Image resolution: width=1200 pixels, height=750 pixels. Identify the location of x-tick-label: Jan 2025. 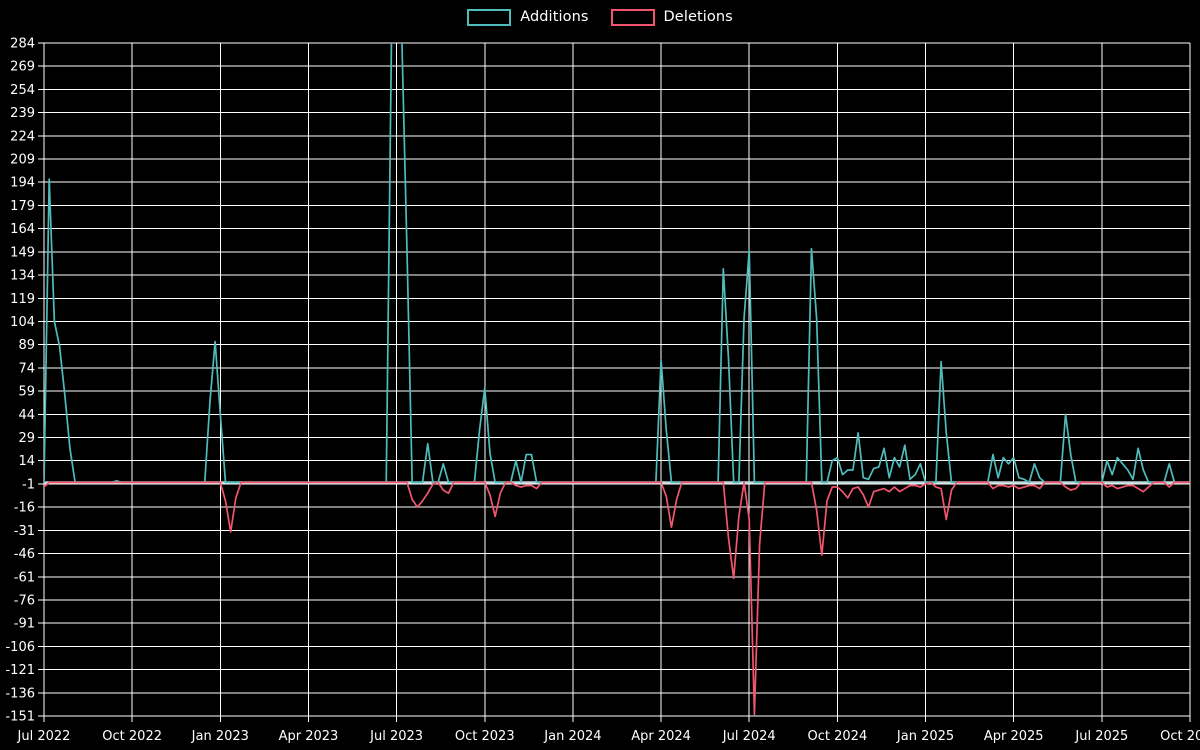
(925, 736).